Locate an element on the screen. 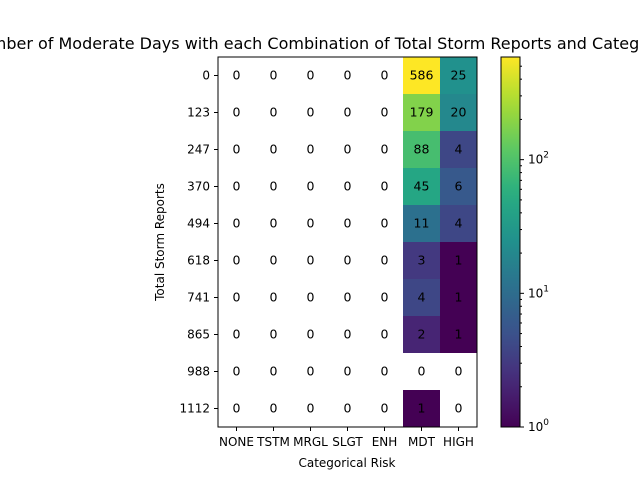  y-tick-label: 988 is located at coordinates (198, 372).